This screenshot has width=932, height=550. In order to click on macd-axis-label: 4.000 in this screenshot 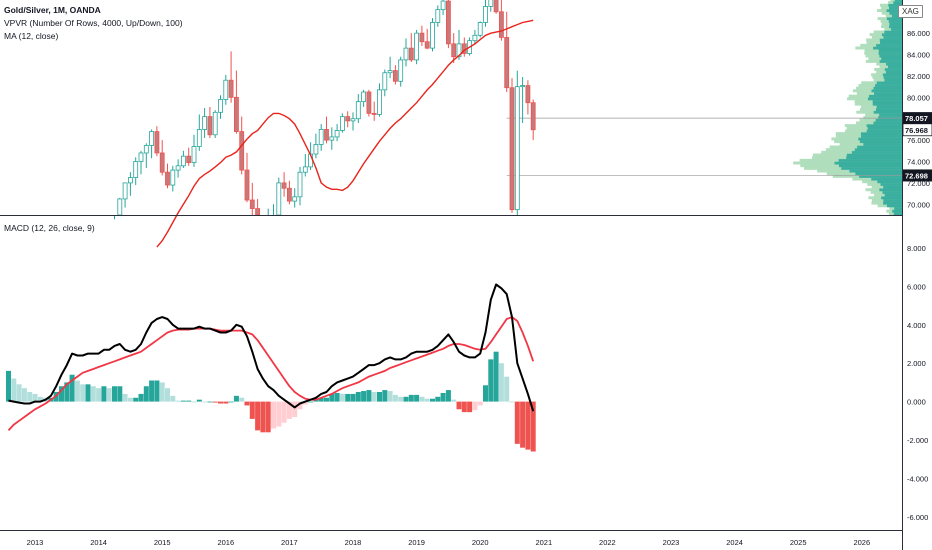, I will do `click(916, 325)`.